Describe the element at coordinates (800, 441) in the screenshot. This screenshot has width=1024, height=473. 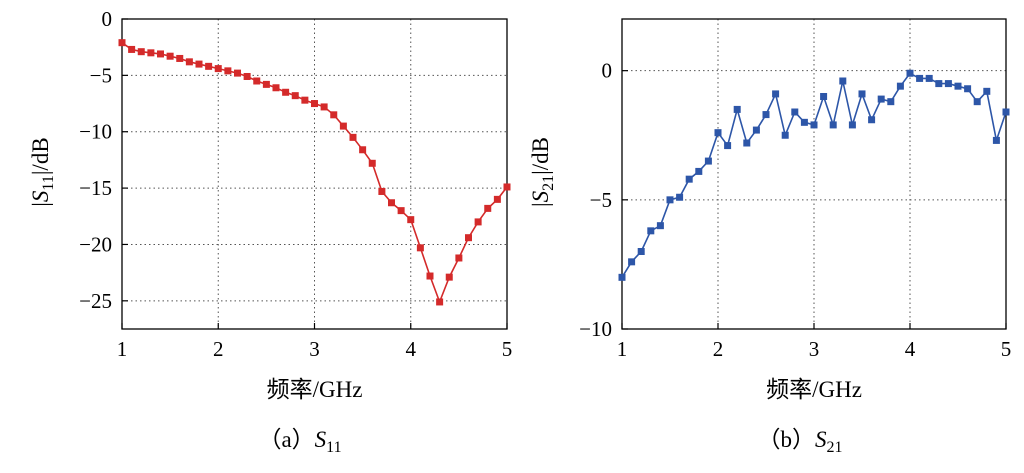
I see `chart-caption: （b）S21` at that location.